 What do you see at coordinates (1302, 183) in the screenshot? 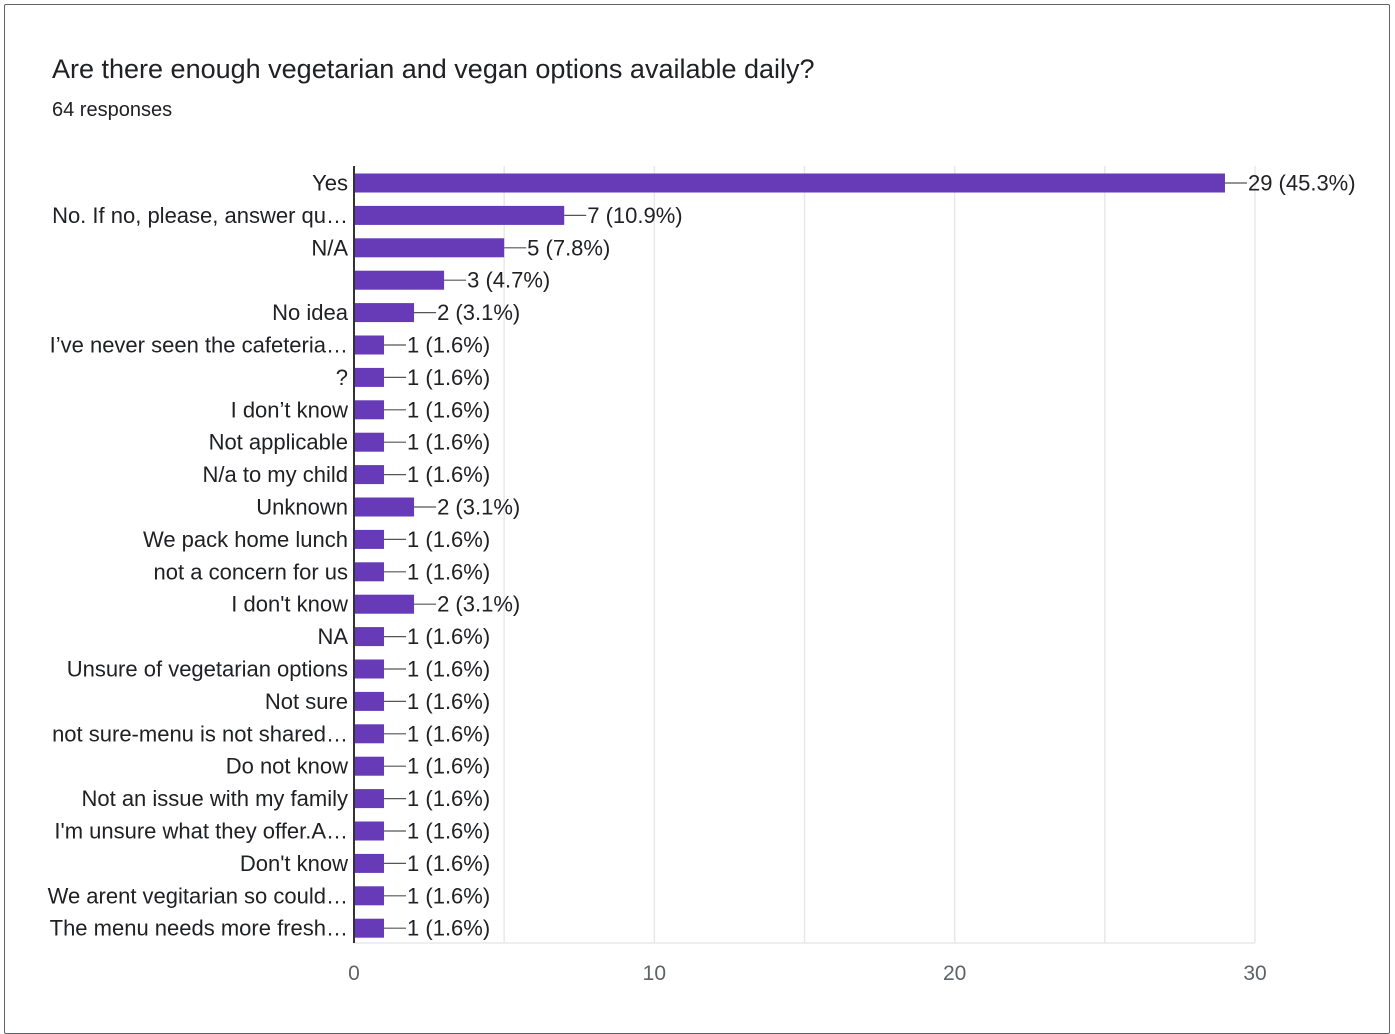
I see `data-label: 29 (45.3%)` at bounding box center [1302, 183].